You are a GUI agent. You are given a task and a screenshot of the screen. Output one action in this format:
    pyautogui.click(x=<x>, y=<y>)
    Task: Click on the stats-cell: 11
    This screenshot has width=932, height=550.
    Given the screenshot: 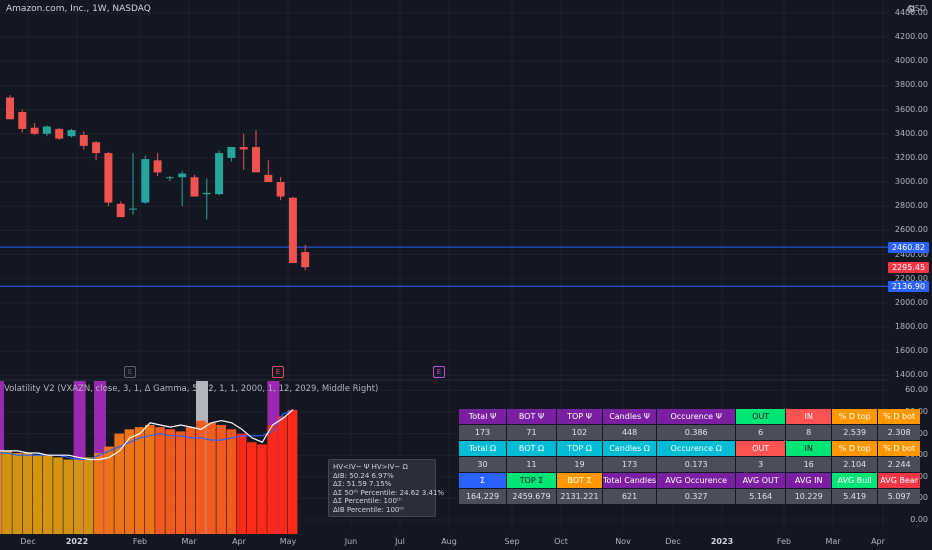 What is the action you would take?
    pyautogui.click(x=531, y=464)
    